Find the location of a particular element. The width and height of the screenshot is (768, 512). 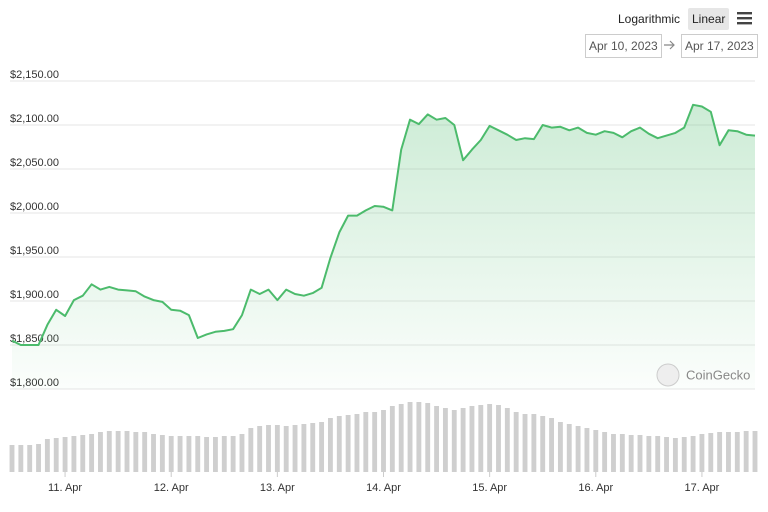

x-tick-label: 17. Apr is located at coordinates (701, 488).